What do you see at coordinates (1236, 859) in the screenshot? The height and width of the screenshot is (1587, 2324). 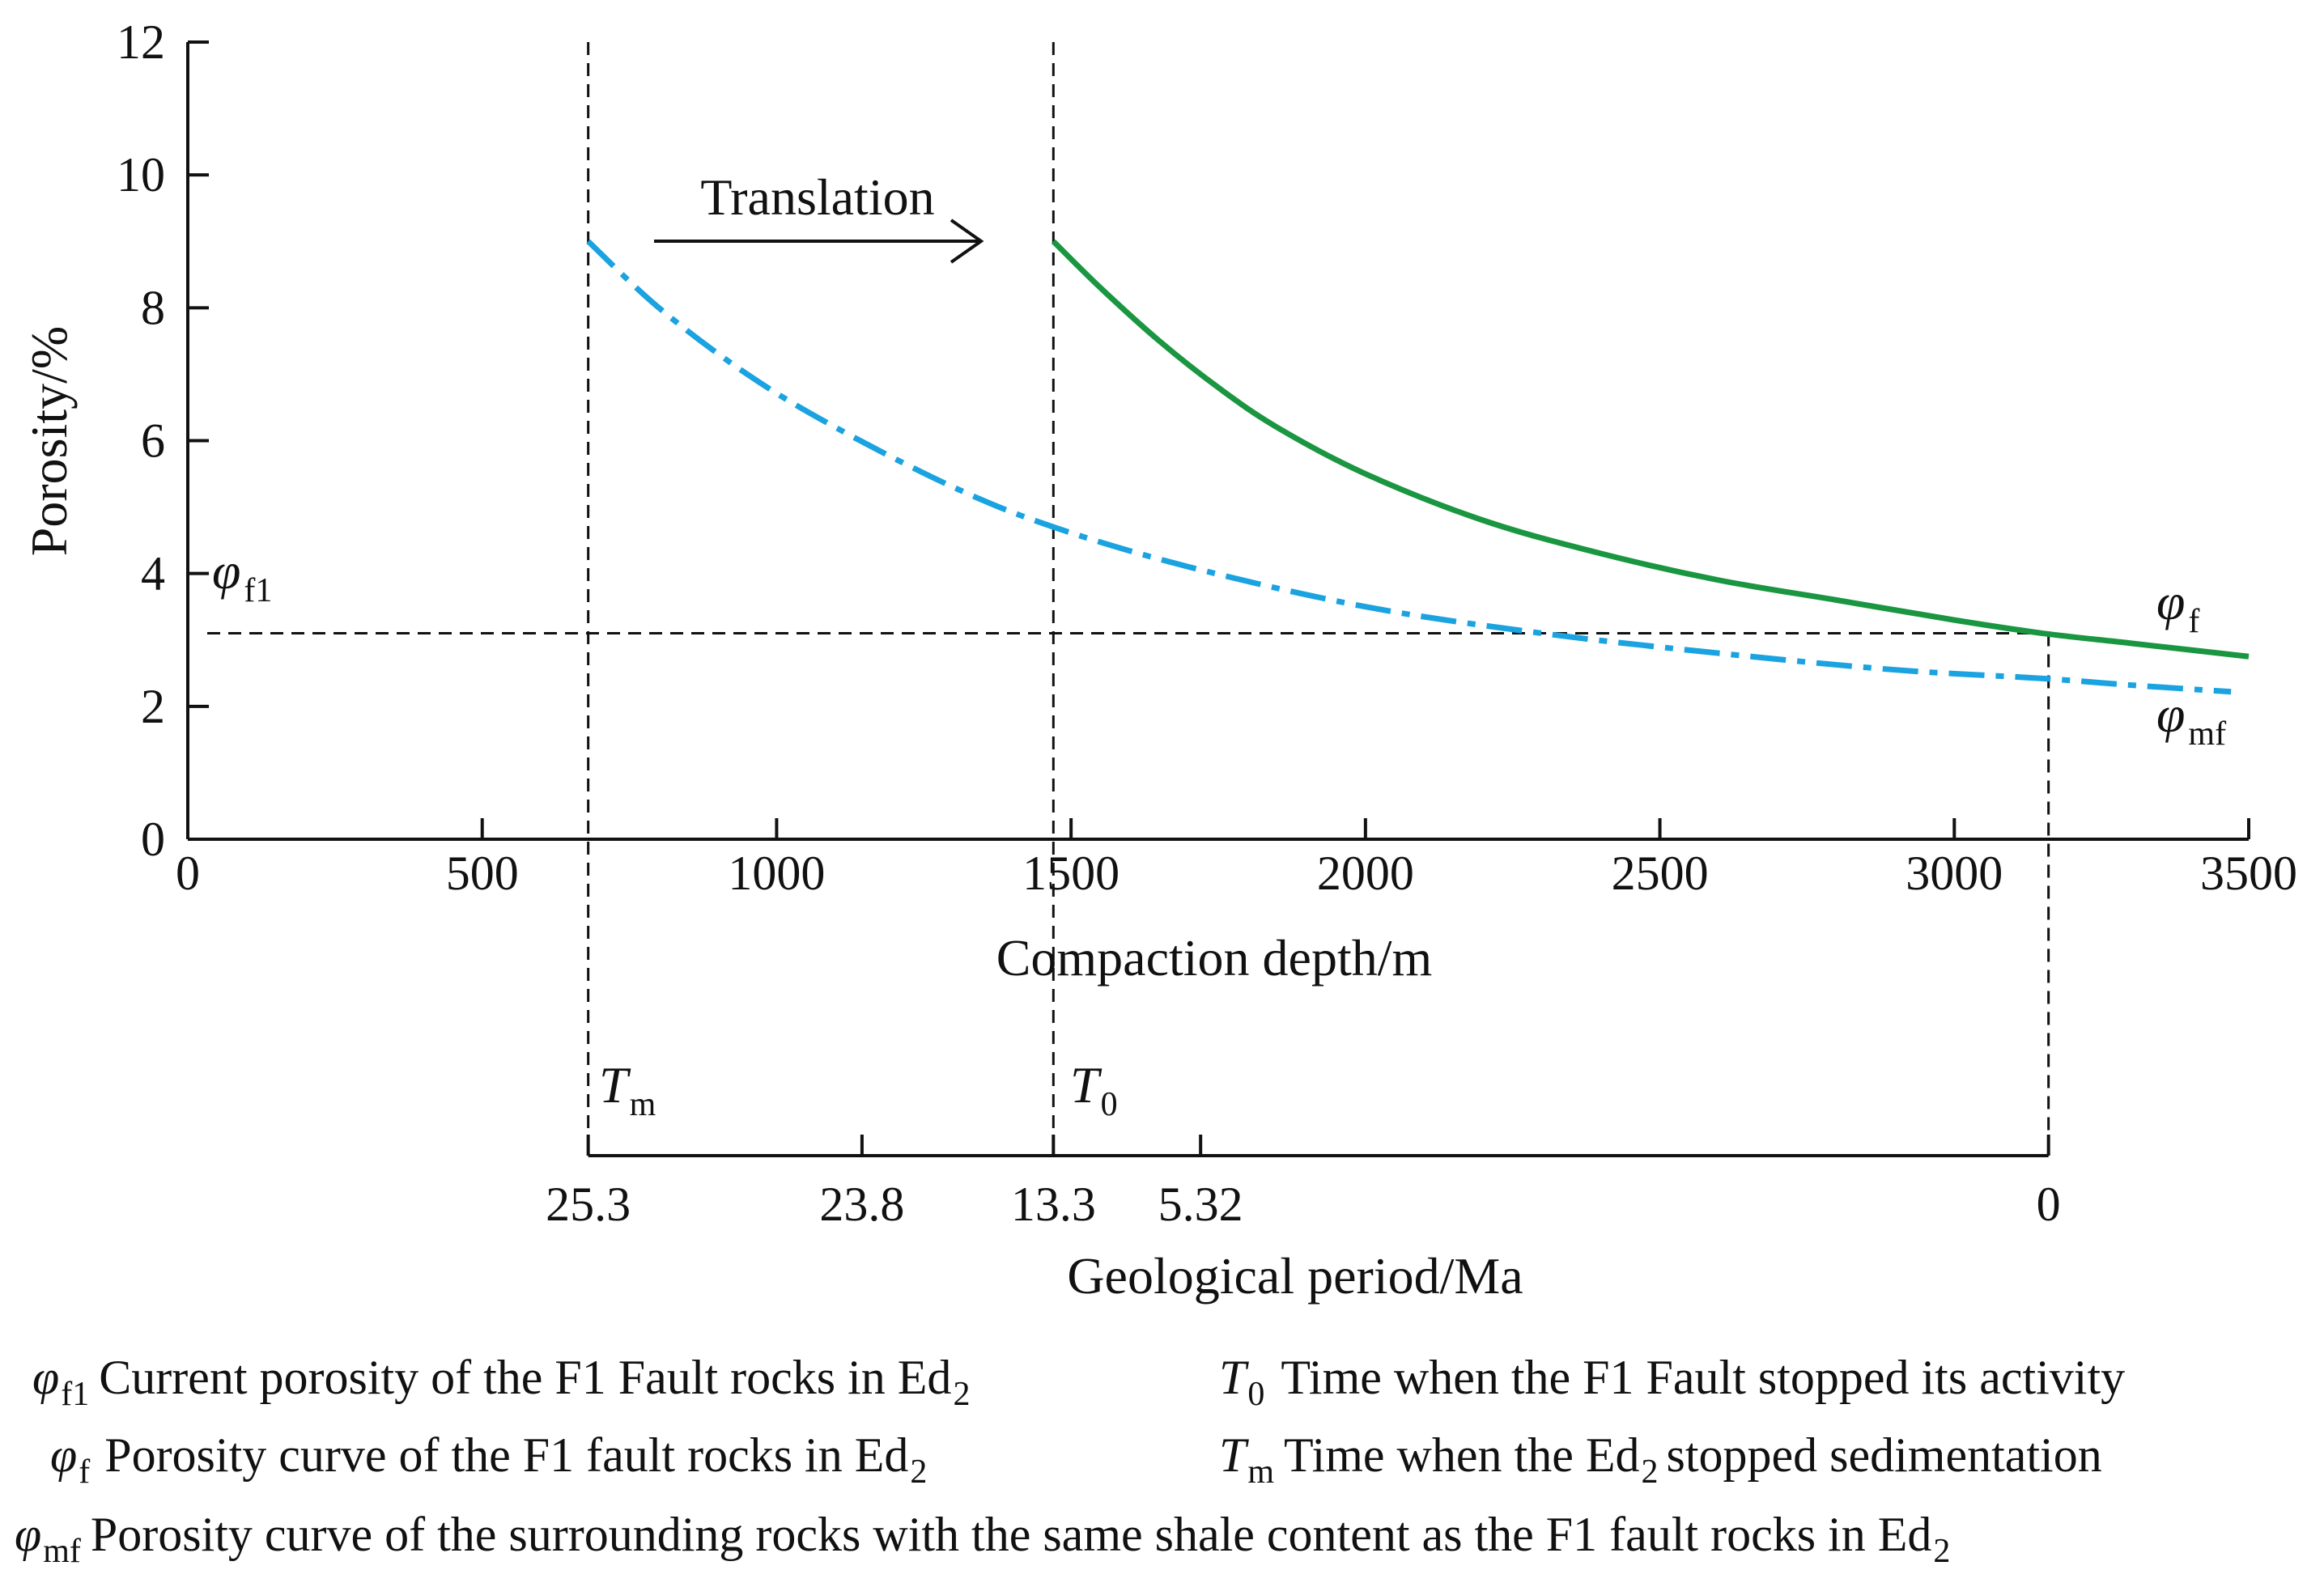 I see `x-ticks: 0 500 1000 1500 2000 2500 3000 3500` at bounding box center [1236, 859].